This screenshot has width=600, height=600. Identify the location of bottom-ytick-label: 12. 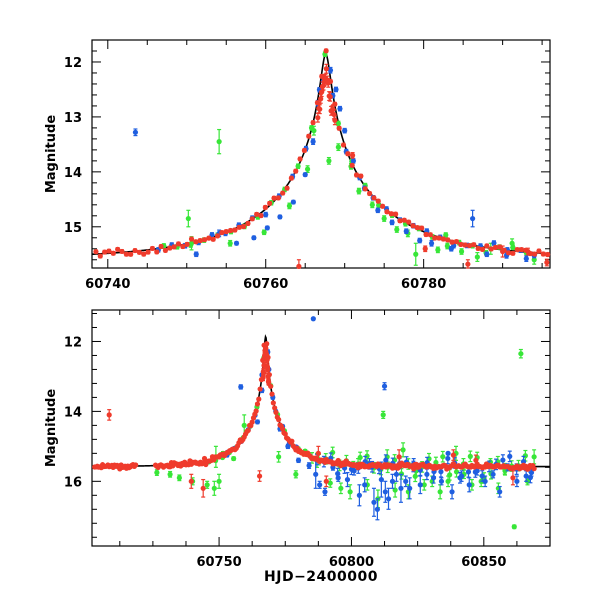
(73, 342).